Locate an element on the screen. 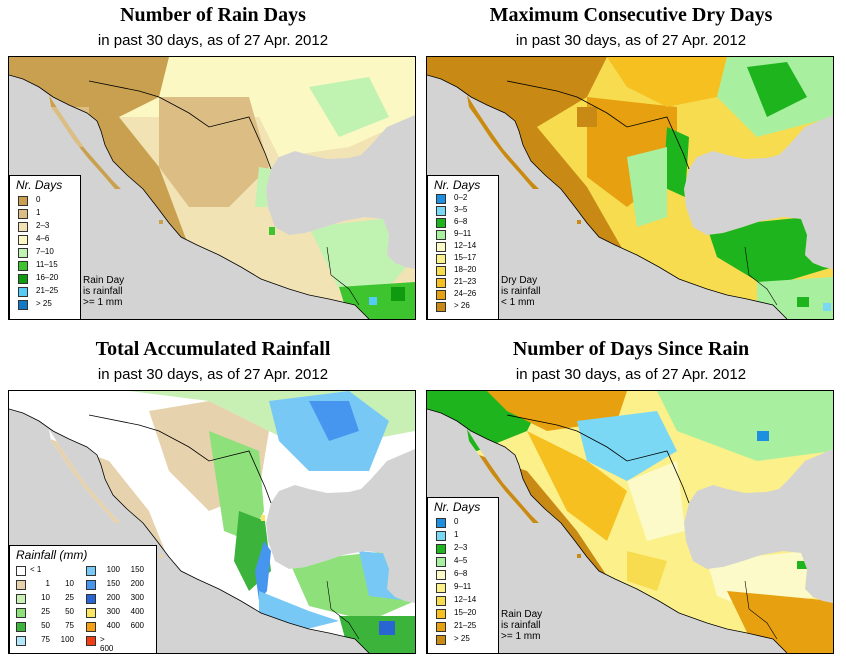 The height and width of the screenshot is (658, 846). legend-label: 3–5 is located at coordinates (461, 209).